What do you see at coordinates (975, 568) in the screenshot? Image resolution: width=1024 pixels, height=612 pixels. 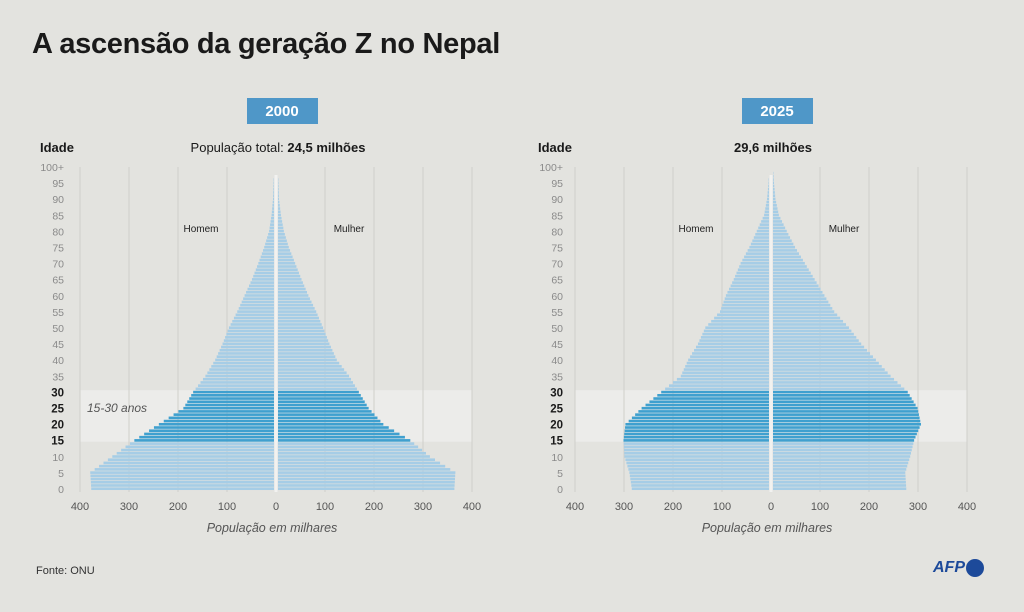 I see `logo-dot-icon` at bounding box center [975, 568].